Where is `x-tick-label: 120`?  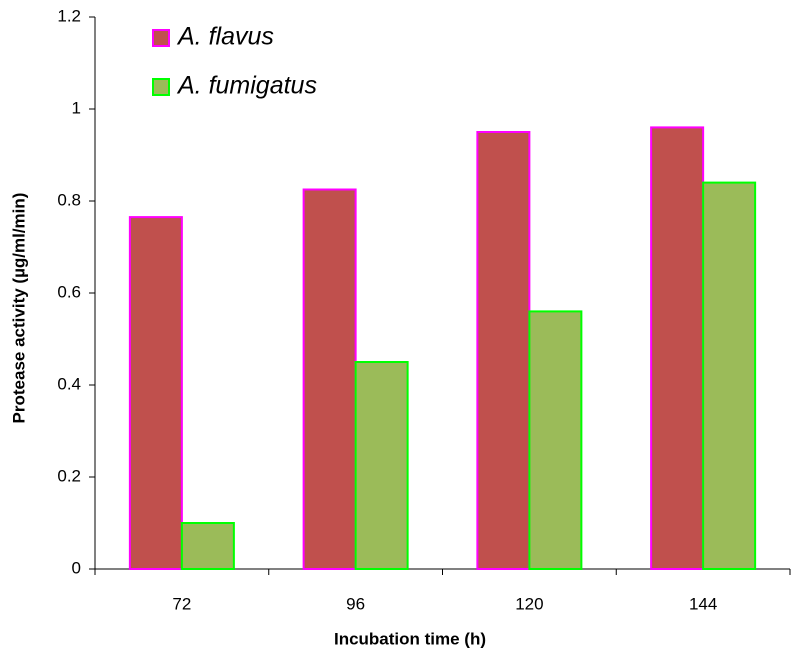 x-tick-label: 120 is located at coordinates (529, 603).